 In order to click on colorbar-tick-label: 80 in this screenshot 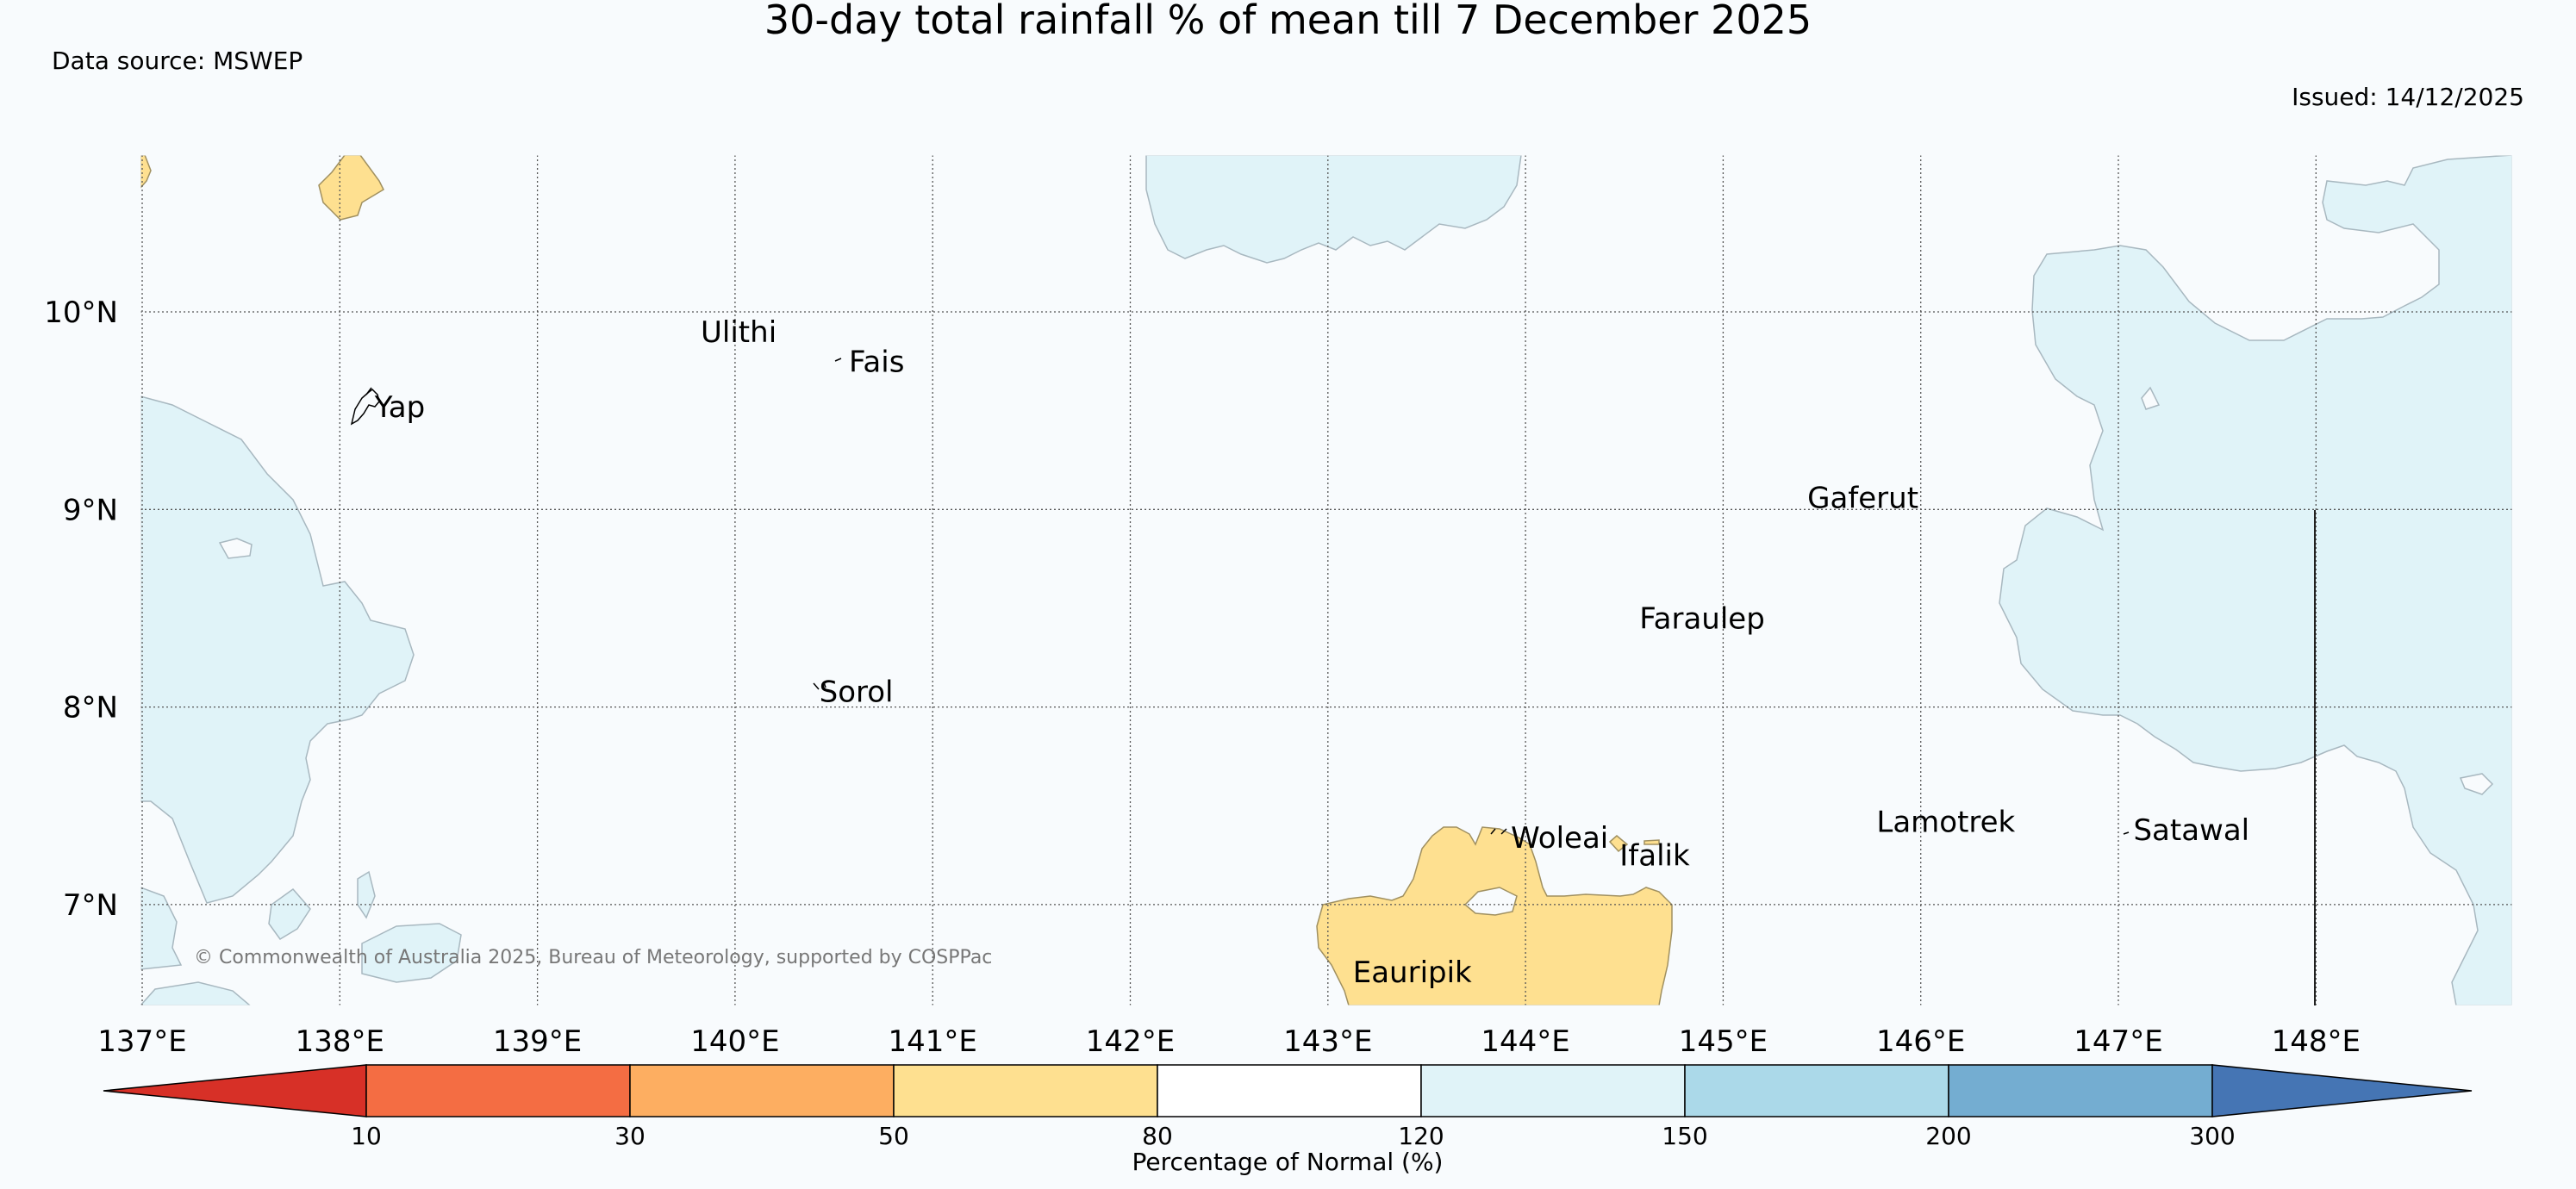, I will do `click(1157, 1136)`.